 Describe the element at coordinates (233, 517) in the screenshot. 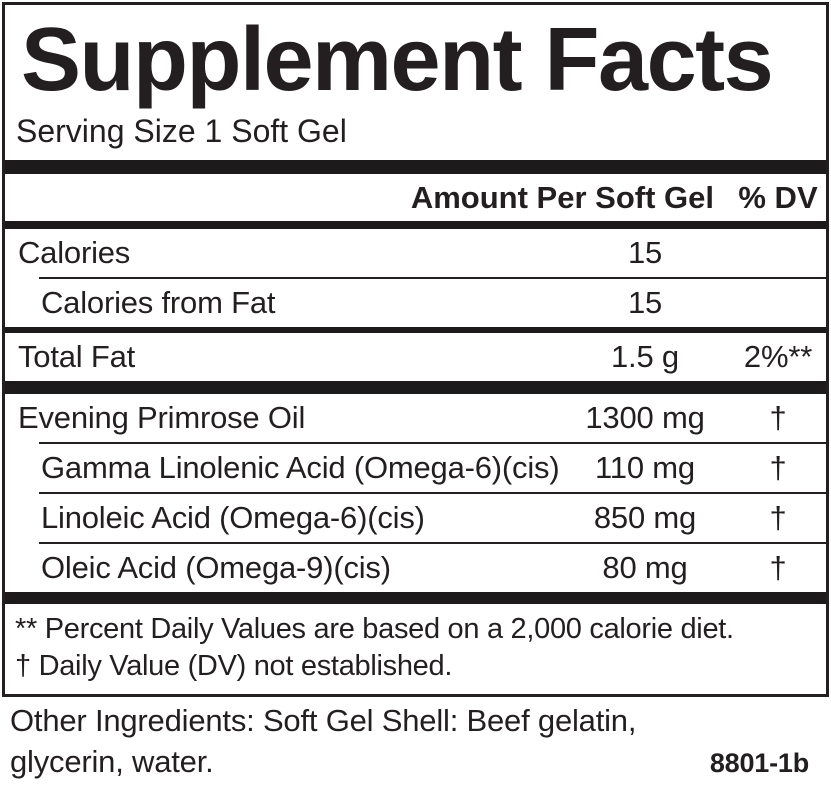

I see `nutrient-name: Linoleic Acid (Omega-6)(cis)` at that location.